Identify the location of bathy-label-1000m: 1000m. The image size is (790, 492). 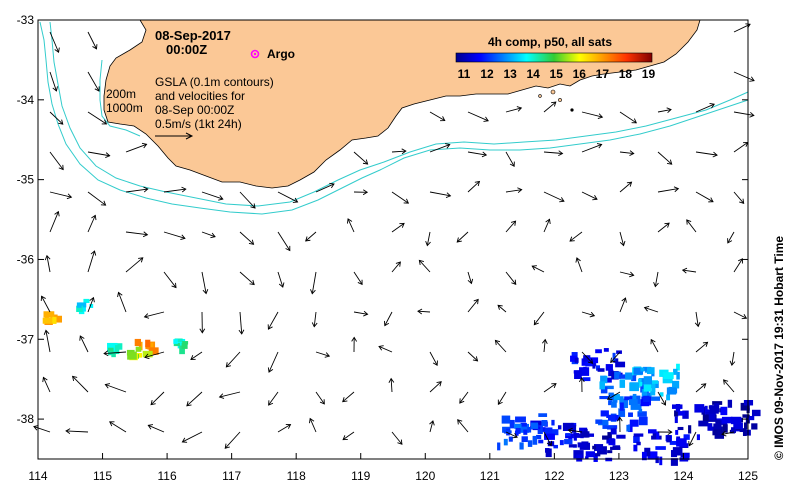
(124, 108).